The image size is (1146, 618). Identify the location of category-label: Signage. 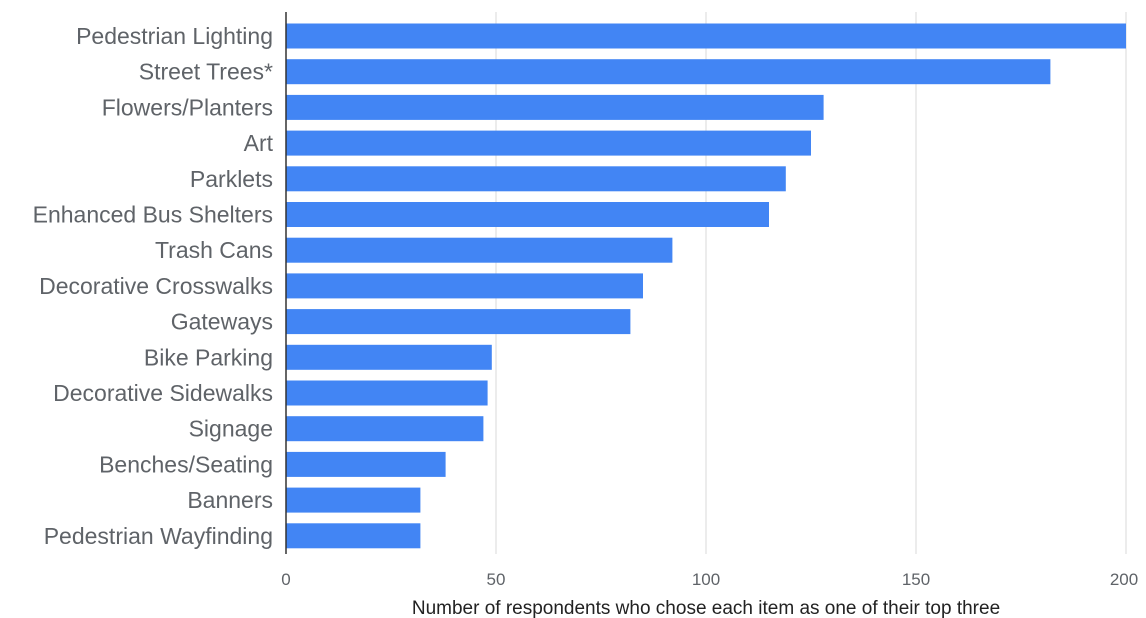
(231, 429).